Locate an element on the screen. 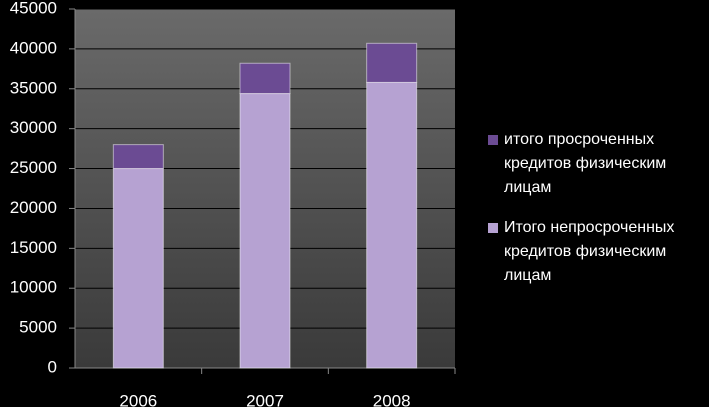 This screenshot has width=709, height=407. y-tick-label: 10000 is located at coordinates (33, 287).